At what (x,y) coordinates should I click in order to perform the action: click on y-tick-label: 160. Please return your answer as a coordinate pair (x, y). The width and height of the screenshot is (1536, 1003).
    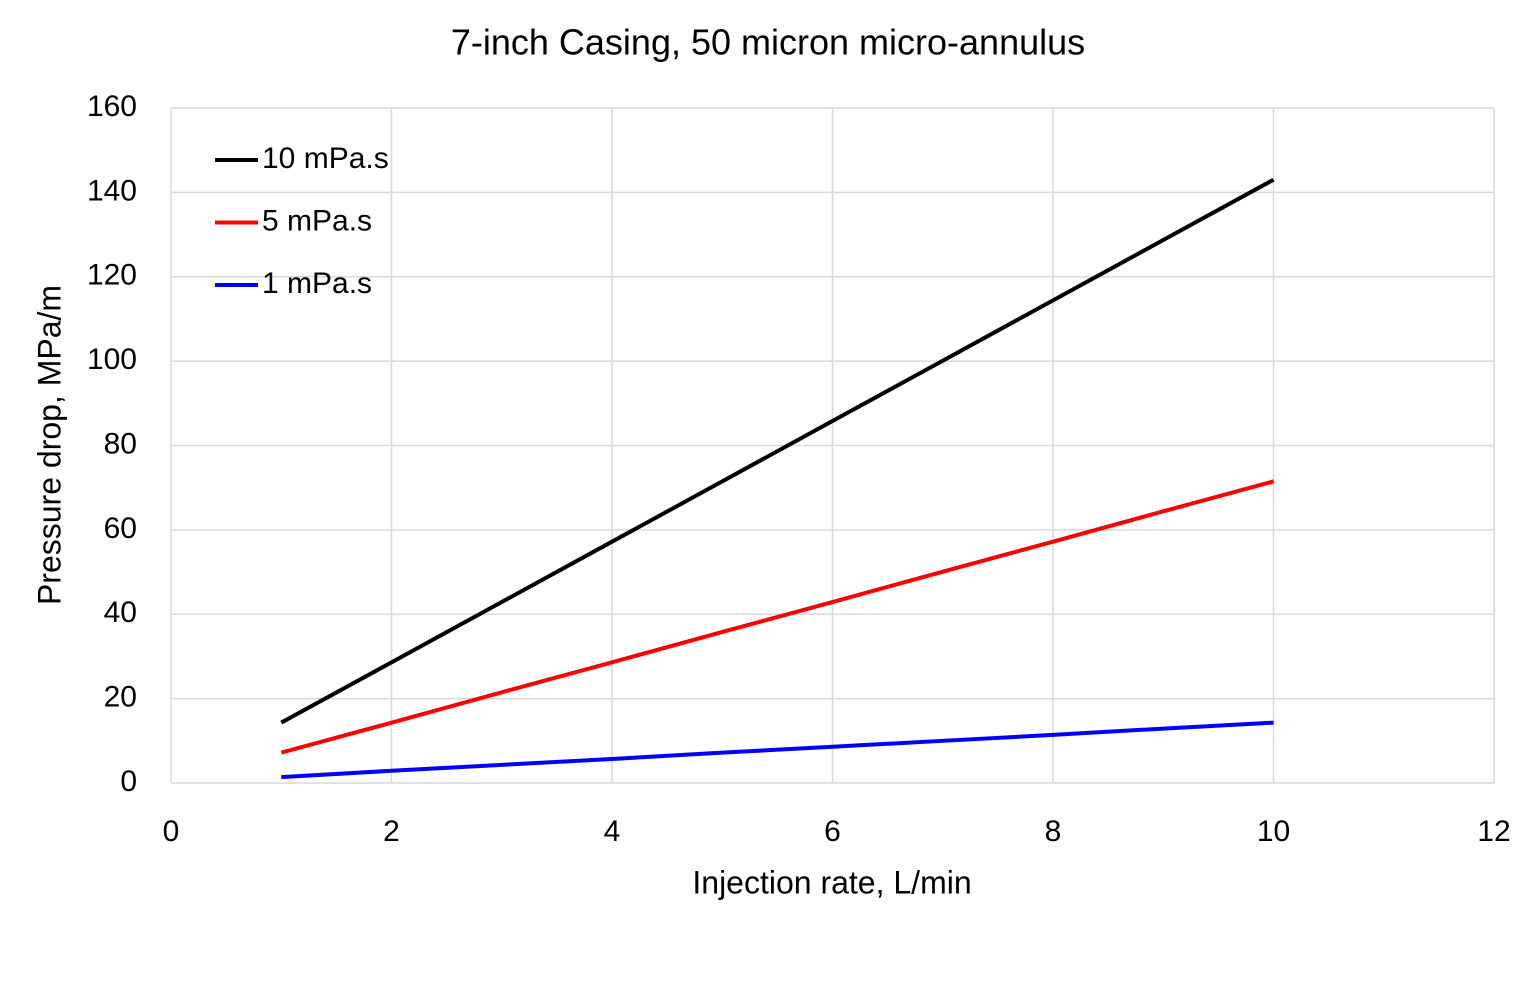
    Looking at the image, I should click on (112, 106).